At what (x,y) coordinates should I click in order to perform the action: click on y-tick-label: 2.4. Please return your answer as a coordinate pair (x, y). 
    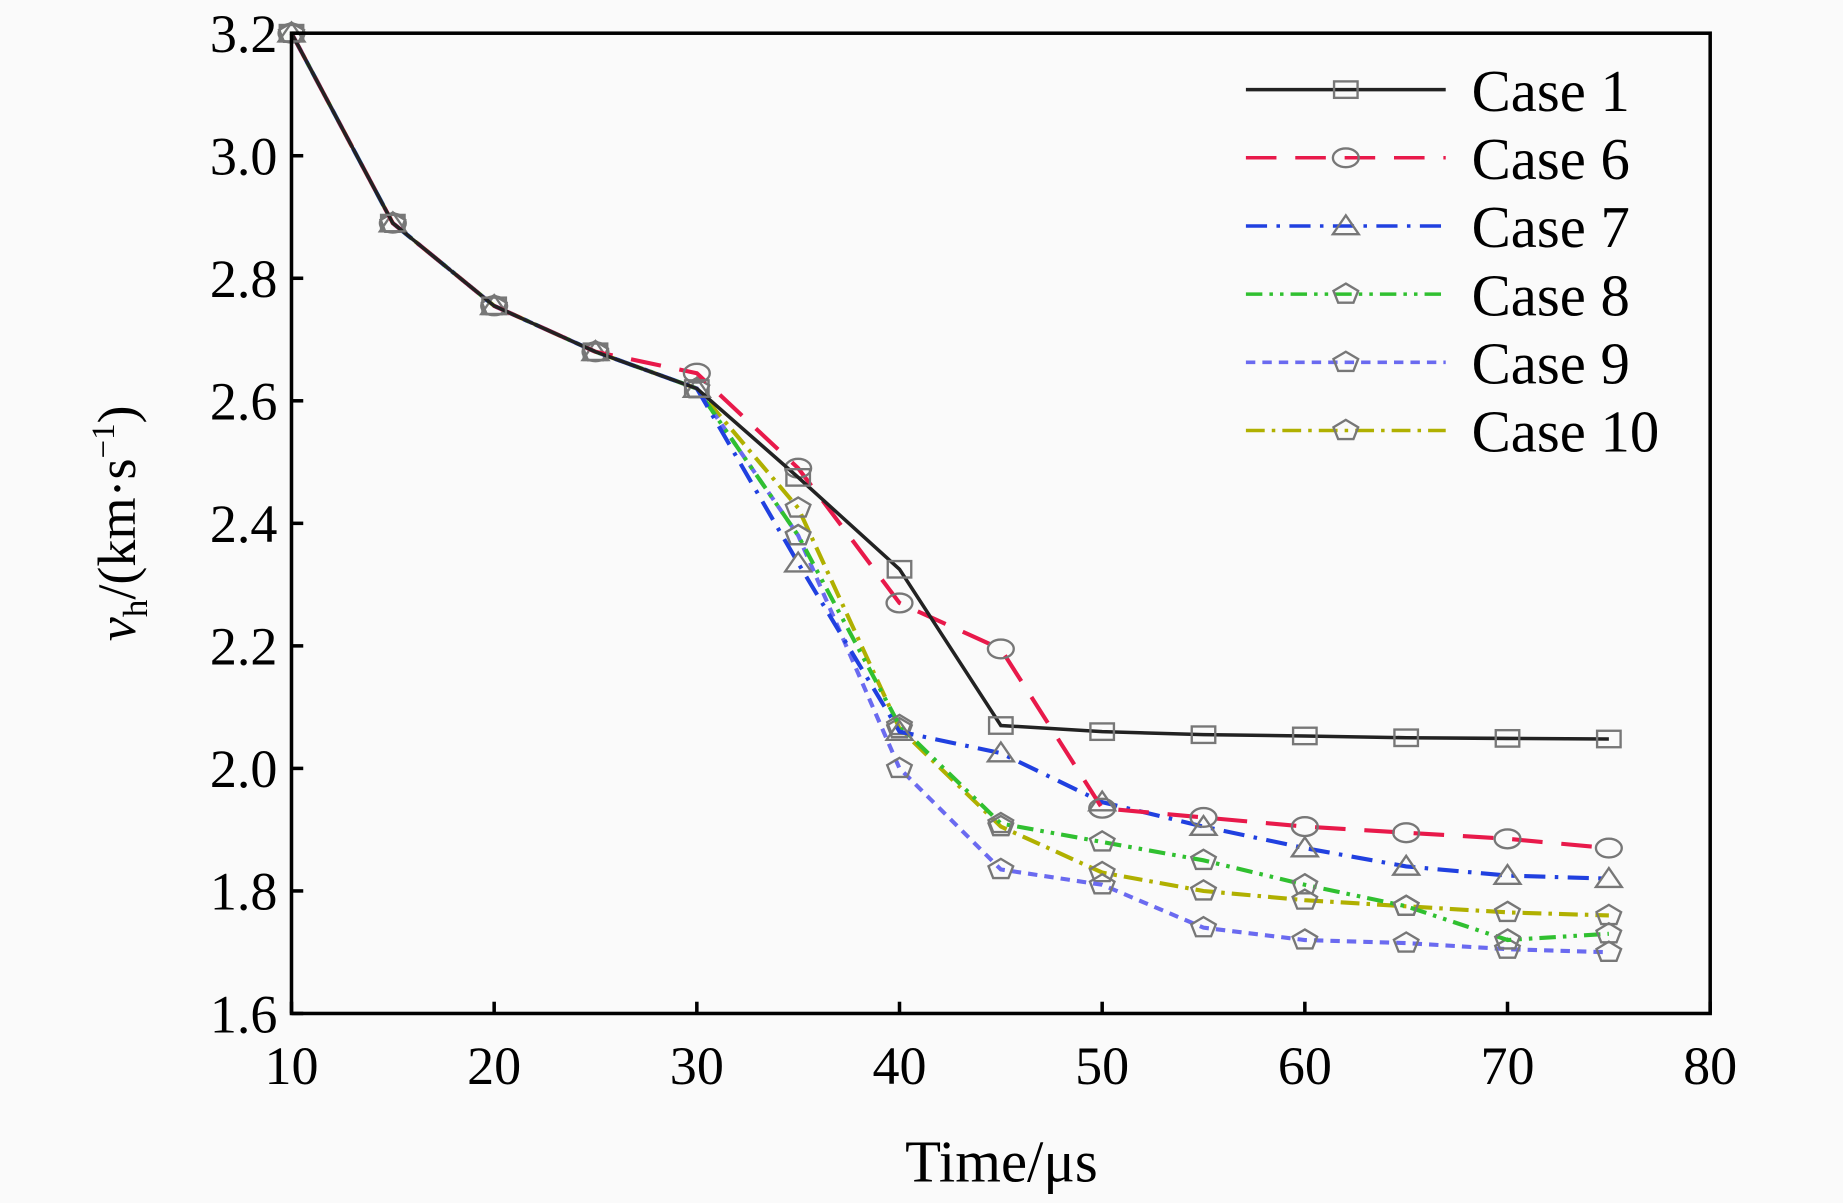
    Looking at the image, I should click on (244, 524).